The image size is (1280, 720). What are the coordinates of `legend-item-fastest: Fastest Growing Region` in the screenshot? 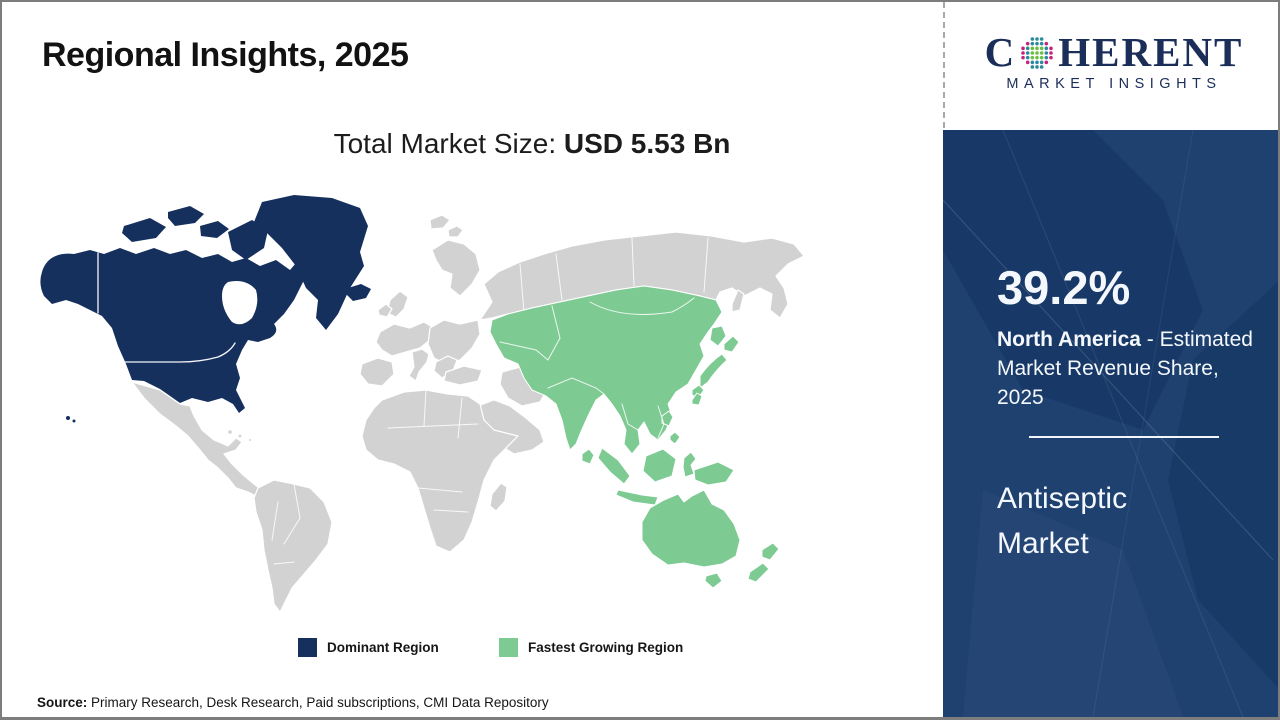 It's located at (591, 647).